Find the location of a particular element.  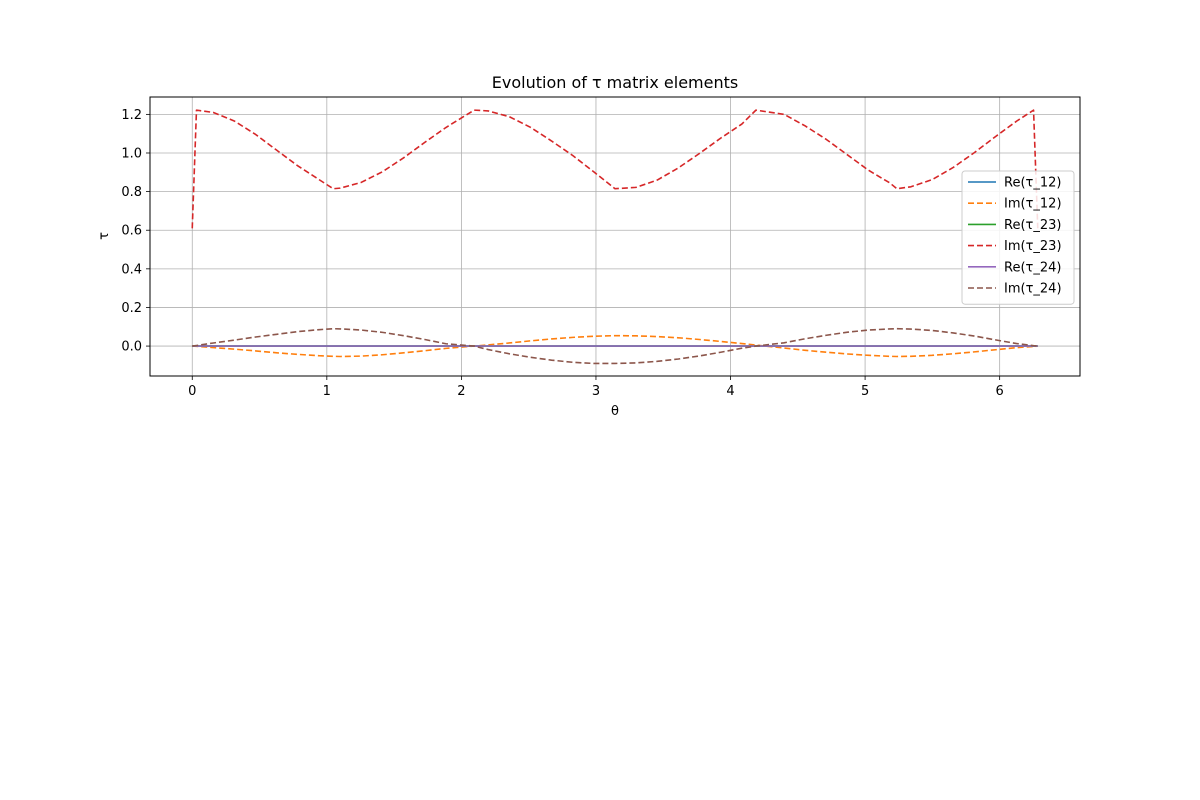

y-tick-label: 0.4 is located at coordinates (131, 269).